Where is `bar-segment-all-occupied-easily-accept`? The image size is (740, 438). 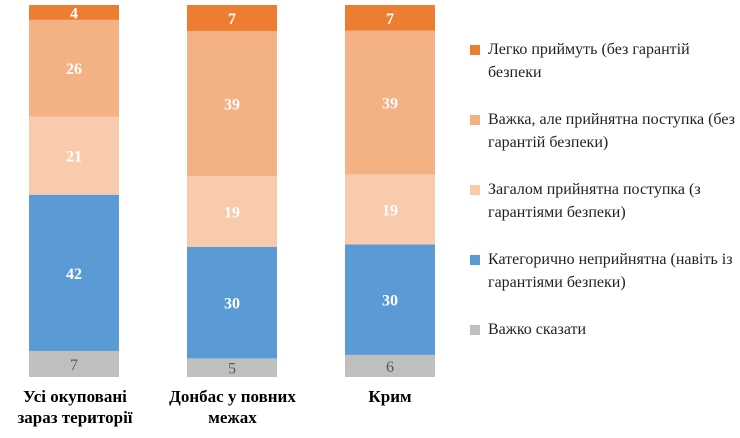
bar-segment-all-occupied-easily-accept is located at coordinates (74, 12).